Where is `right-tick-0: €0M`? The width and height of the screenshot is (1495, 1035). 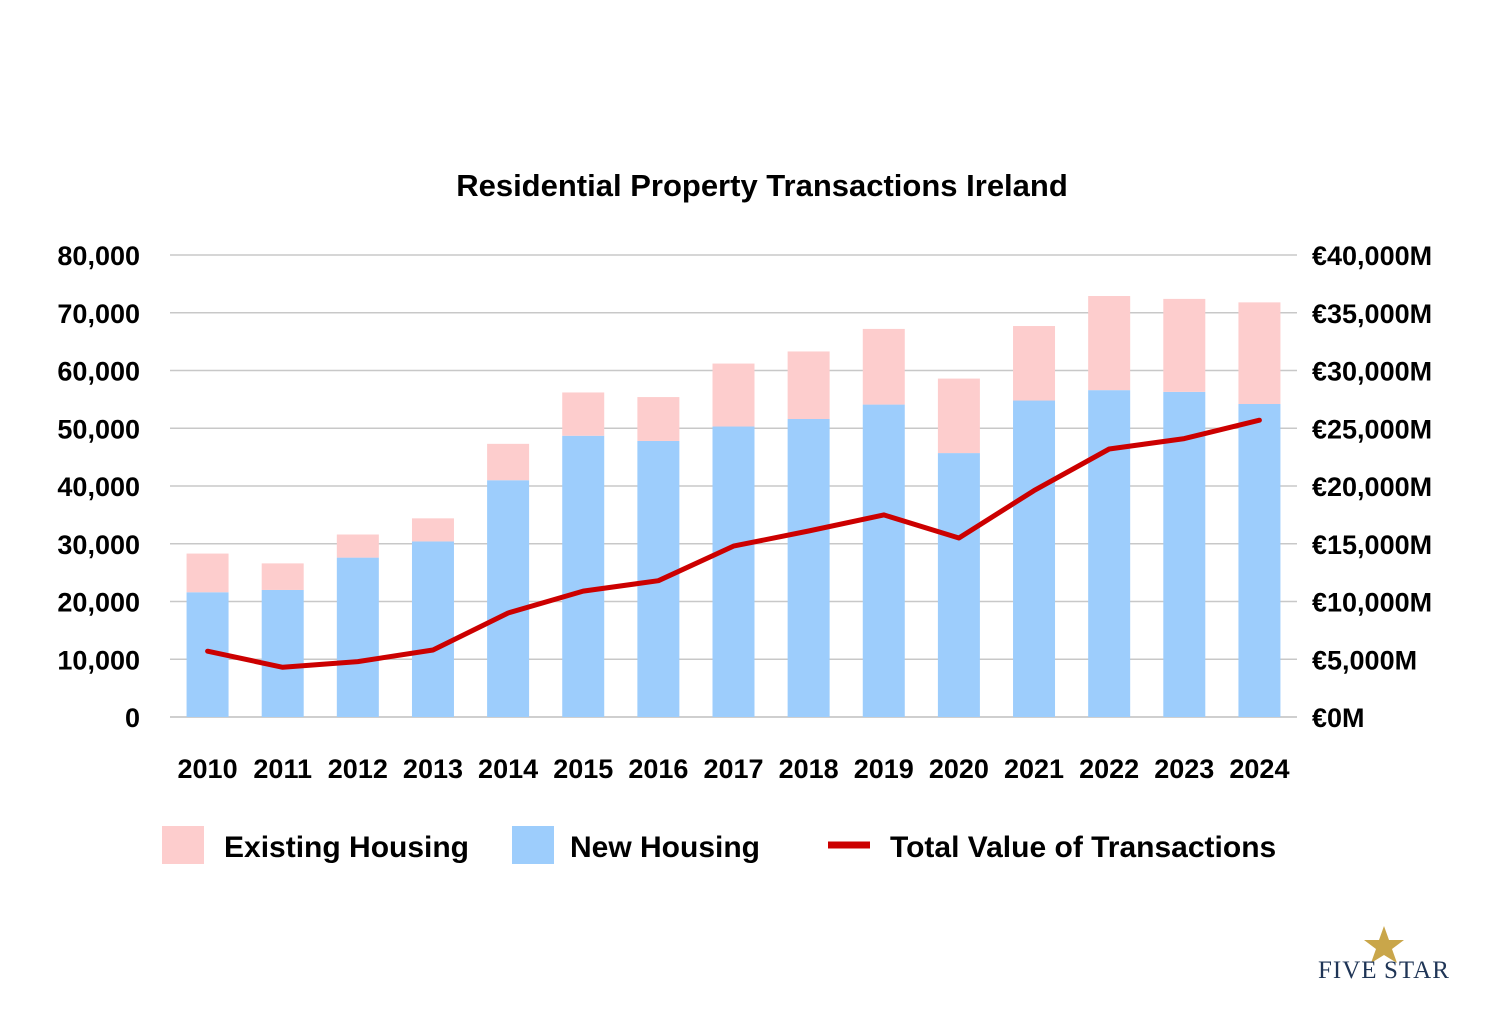
right-tick-0: €0M is located at coordinates (1338, 718).